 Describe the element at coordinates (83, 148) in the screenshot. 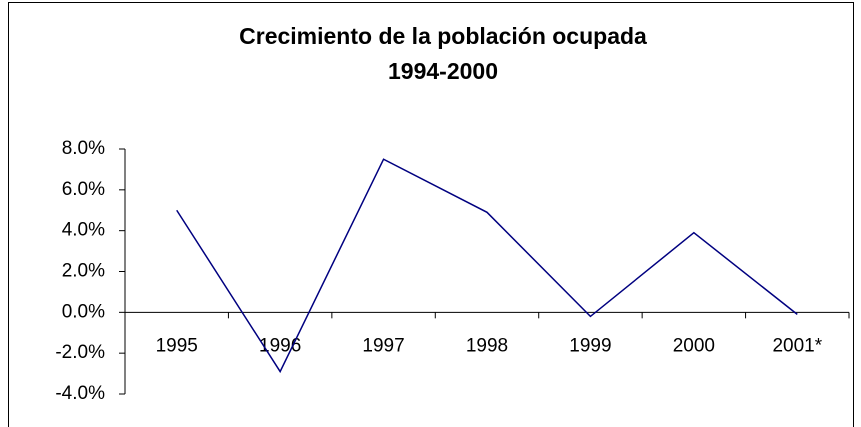

I see `y-tick-label: 8.0%` at that location.